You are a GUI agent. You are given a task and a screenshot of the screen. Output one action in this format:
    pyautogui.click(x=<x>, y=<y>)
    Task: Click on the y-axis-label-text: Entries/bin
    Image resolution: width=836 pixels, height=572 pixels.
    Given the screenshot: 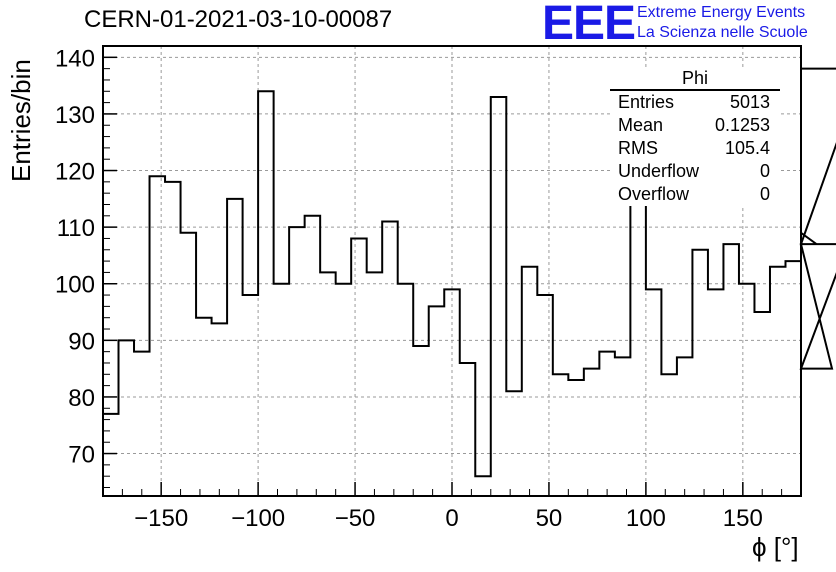 What is the action you would take?
    pyautogui.click(x=21, y=120)
    